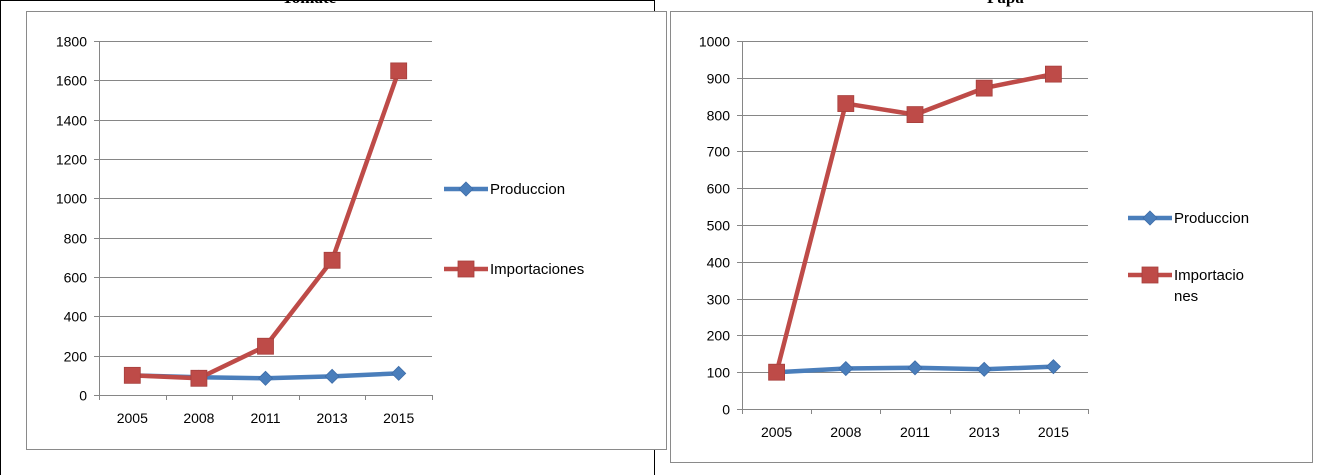 The image size is (1320, 475). What do you see at coordinates (71, 42) in the screenshot?
I see `y-tick-label: 1800` at bounding box center [71, 42].